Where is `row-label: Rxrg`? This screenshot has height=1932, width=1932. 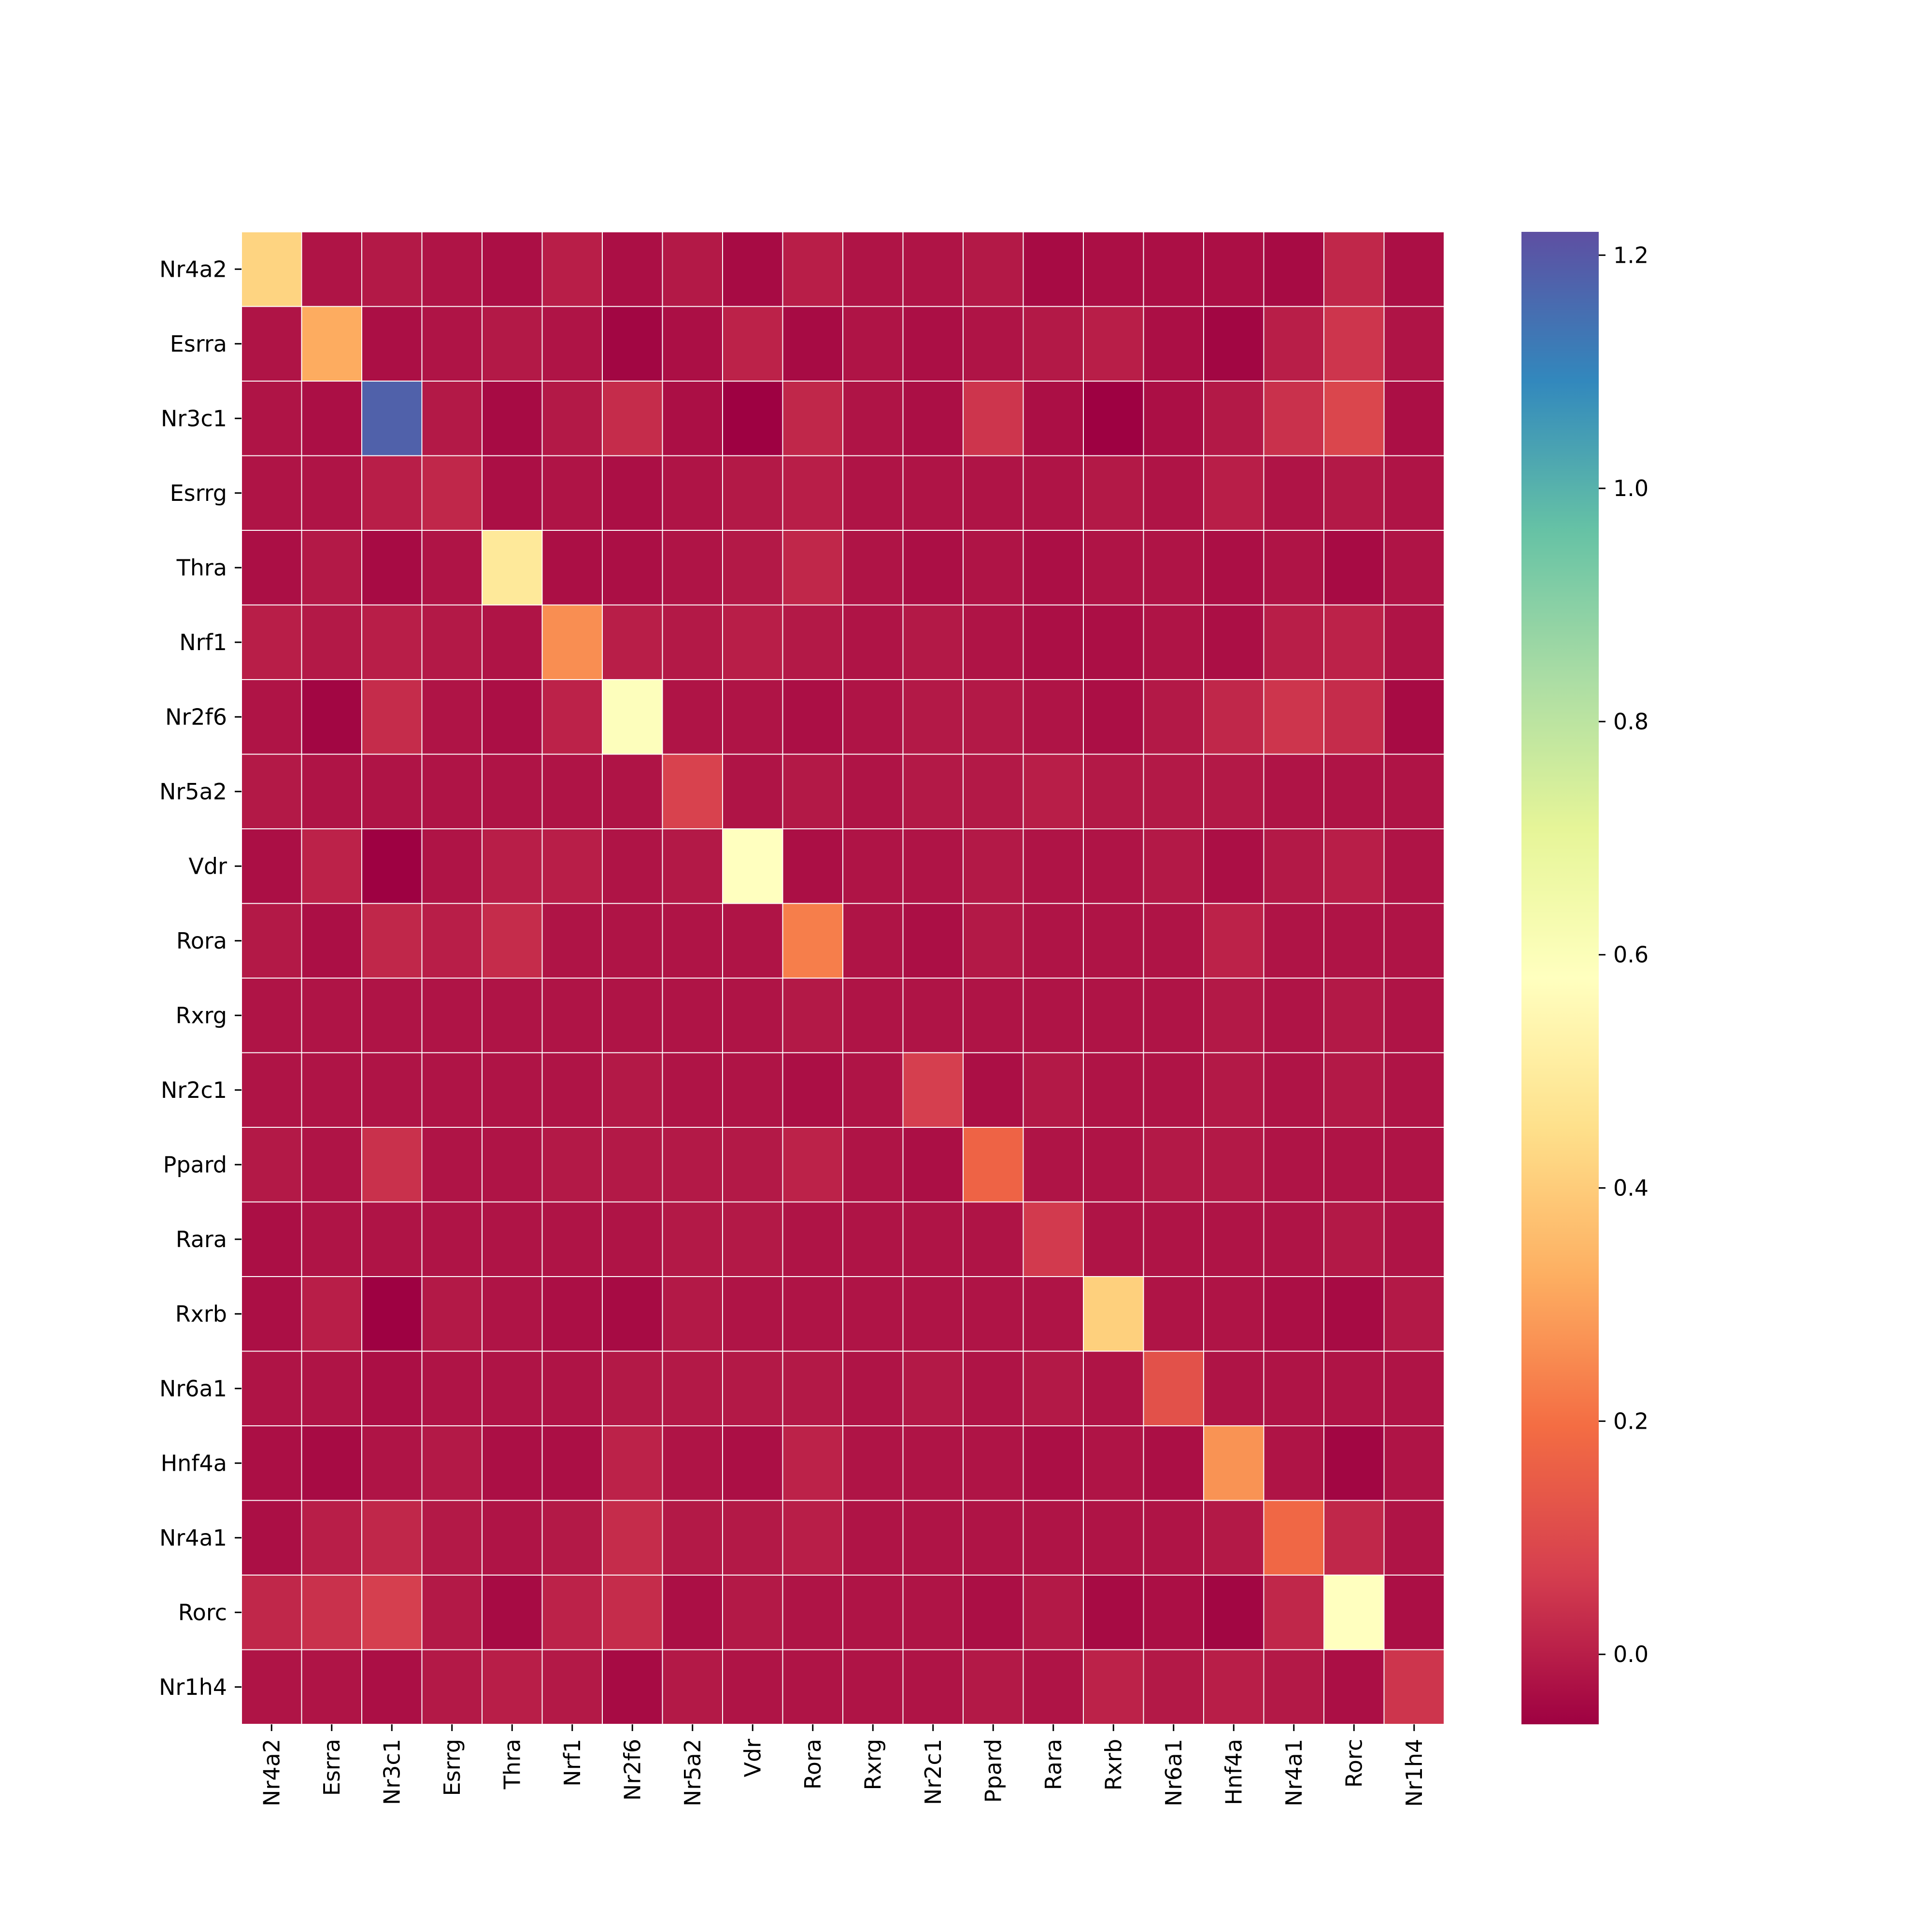
row-label: Rxrg is located at coordinates (201, 1015).